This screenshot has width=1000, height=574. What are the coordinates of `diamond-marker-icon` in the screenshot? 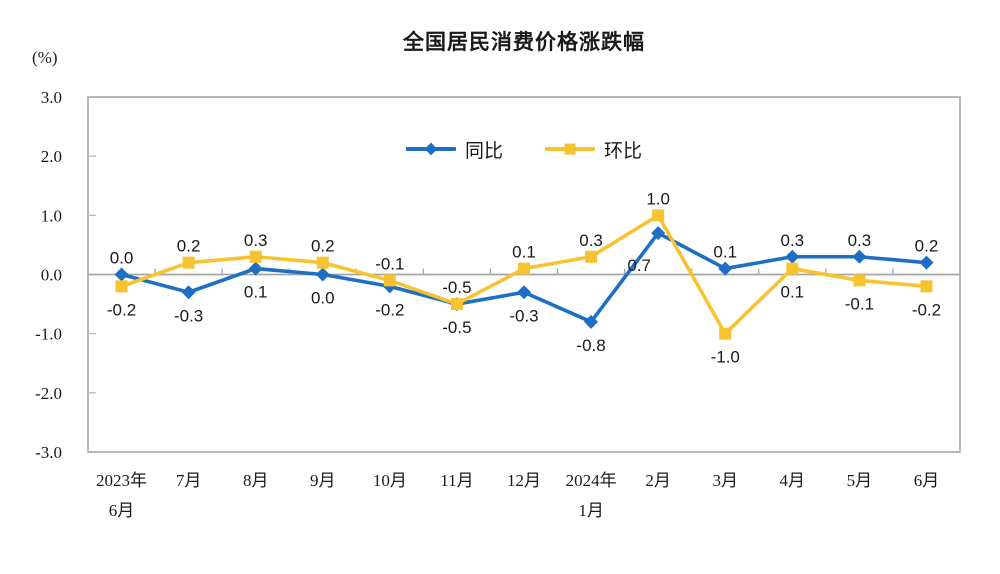 It's located at (431, 149).